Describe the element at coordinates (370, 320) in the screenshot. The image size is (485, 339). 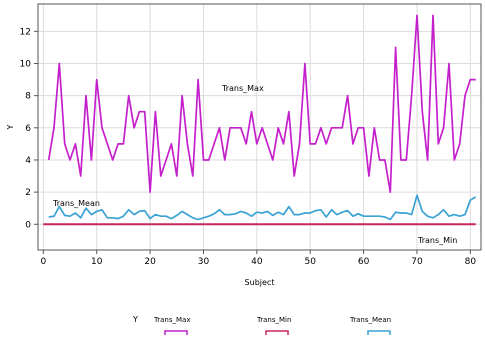
I see `legend-label-trans-mean: Trans_Mean` at that location.